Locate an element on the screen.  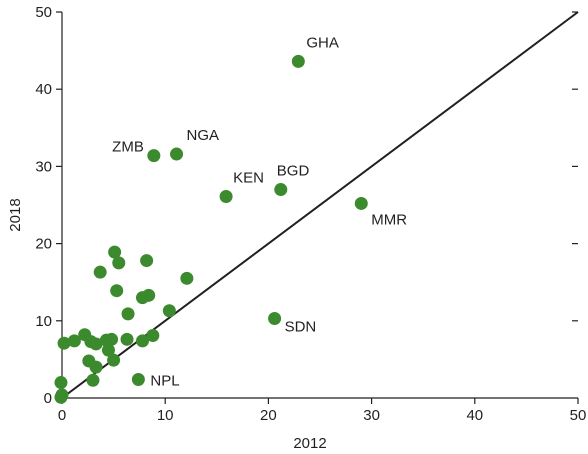
y-axis-title: 2018 is located at coordinates (15, 214).